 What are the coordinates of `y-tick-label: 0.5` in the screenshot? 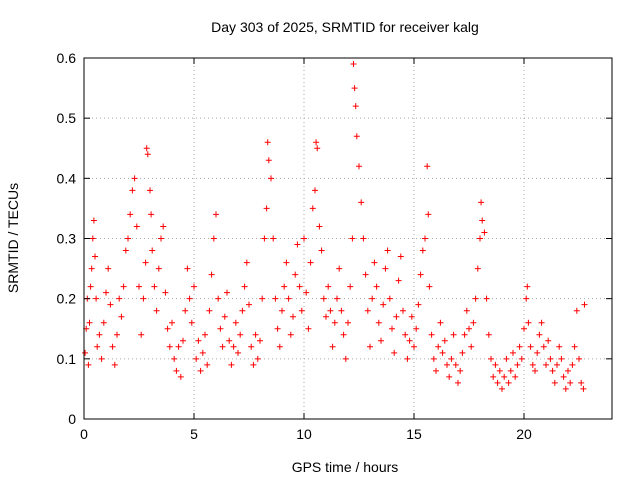 It's located at (67, 118).